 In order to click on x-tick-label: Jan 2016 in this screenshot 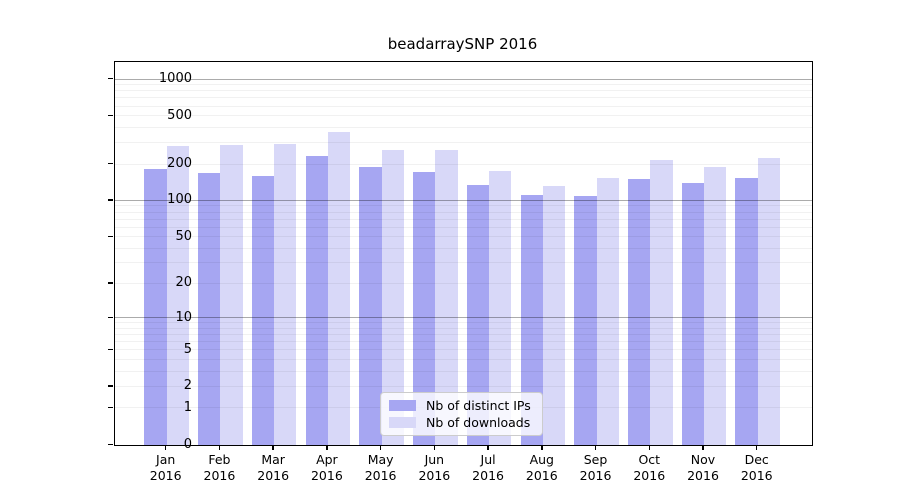, I will do `click(165, 467)`.